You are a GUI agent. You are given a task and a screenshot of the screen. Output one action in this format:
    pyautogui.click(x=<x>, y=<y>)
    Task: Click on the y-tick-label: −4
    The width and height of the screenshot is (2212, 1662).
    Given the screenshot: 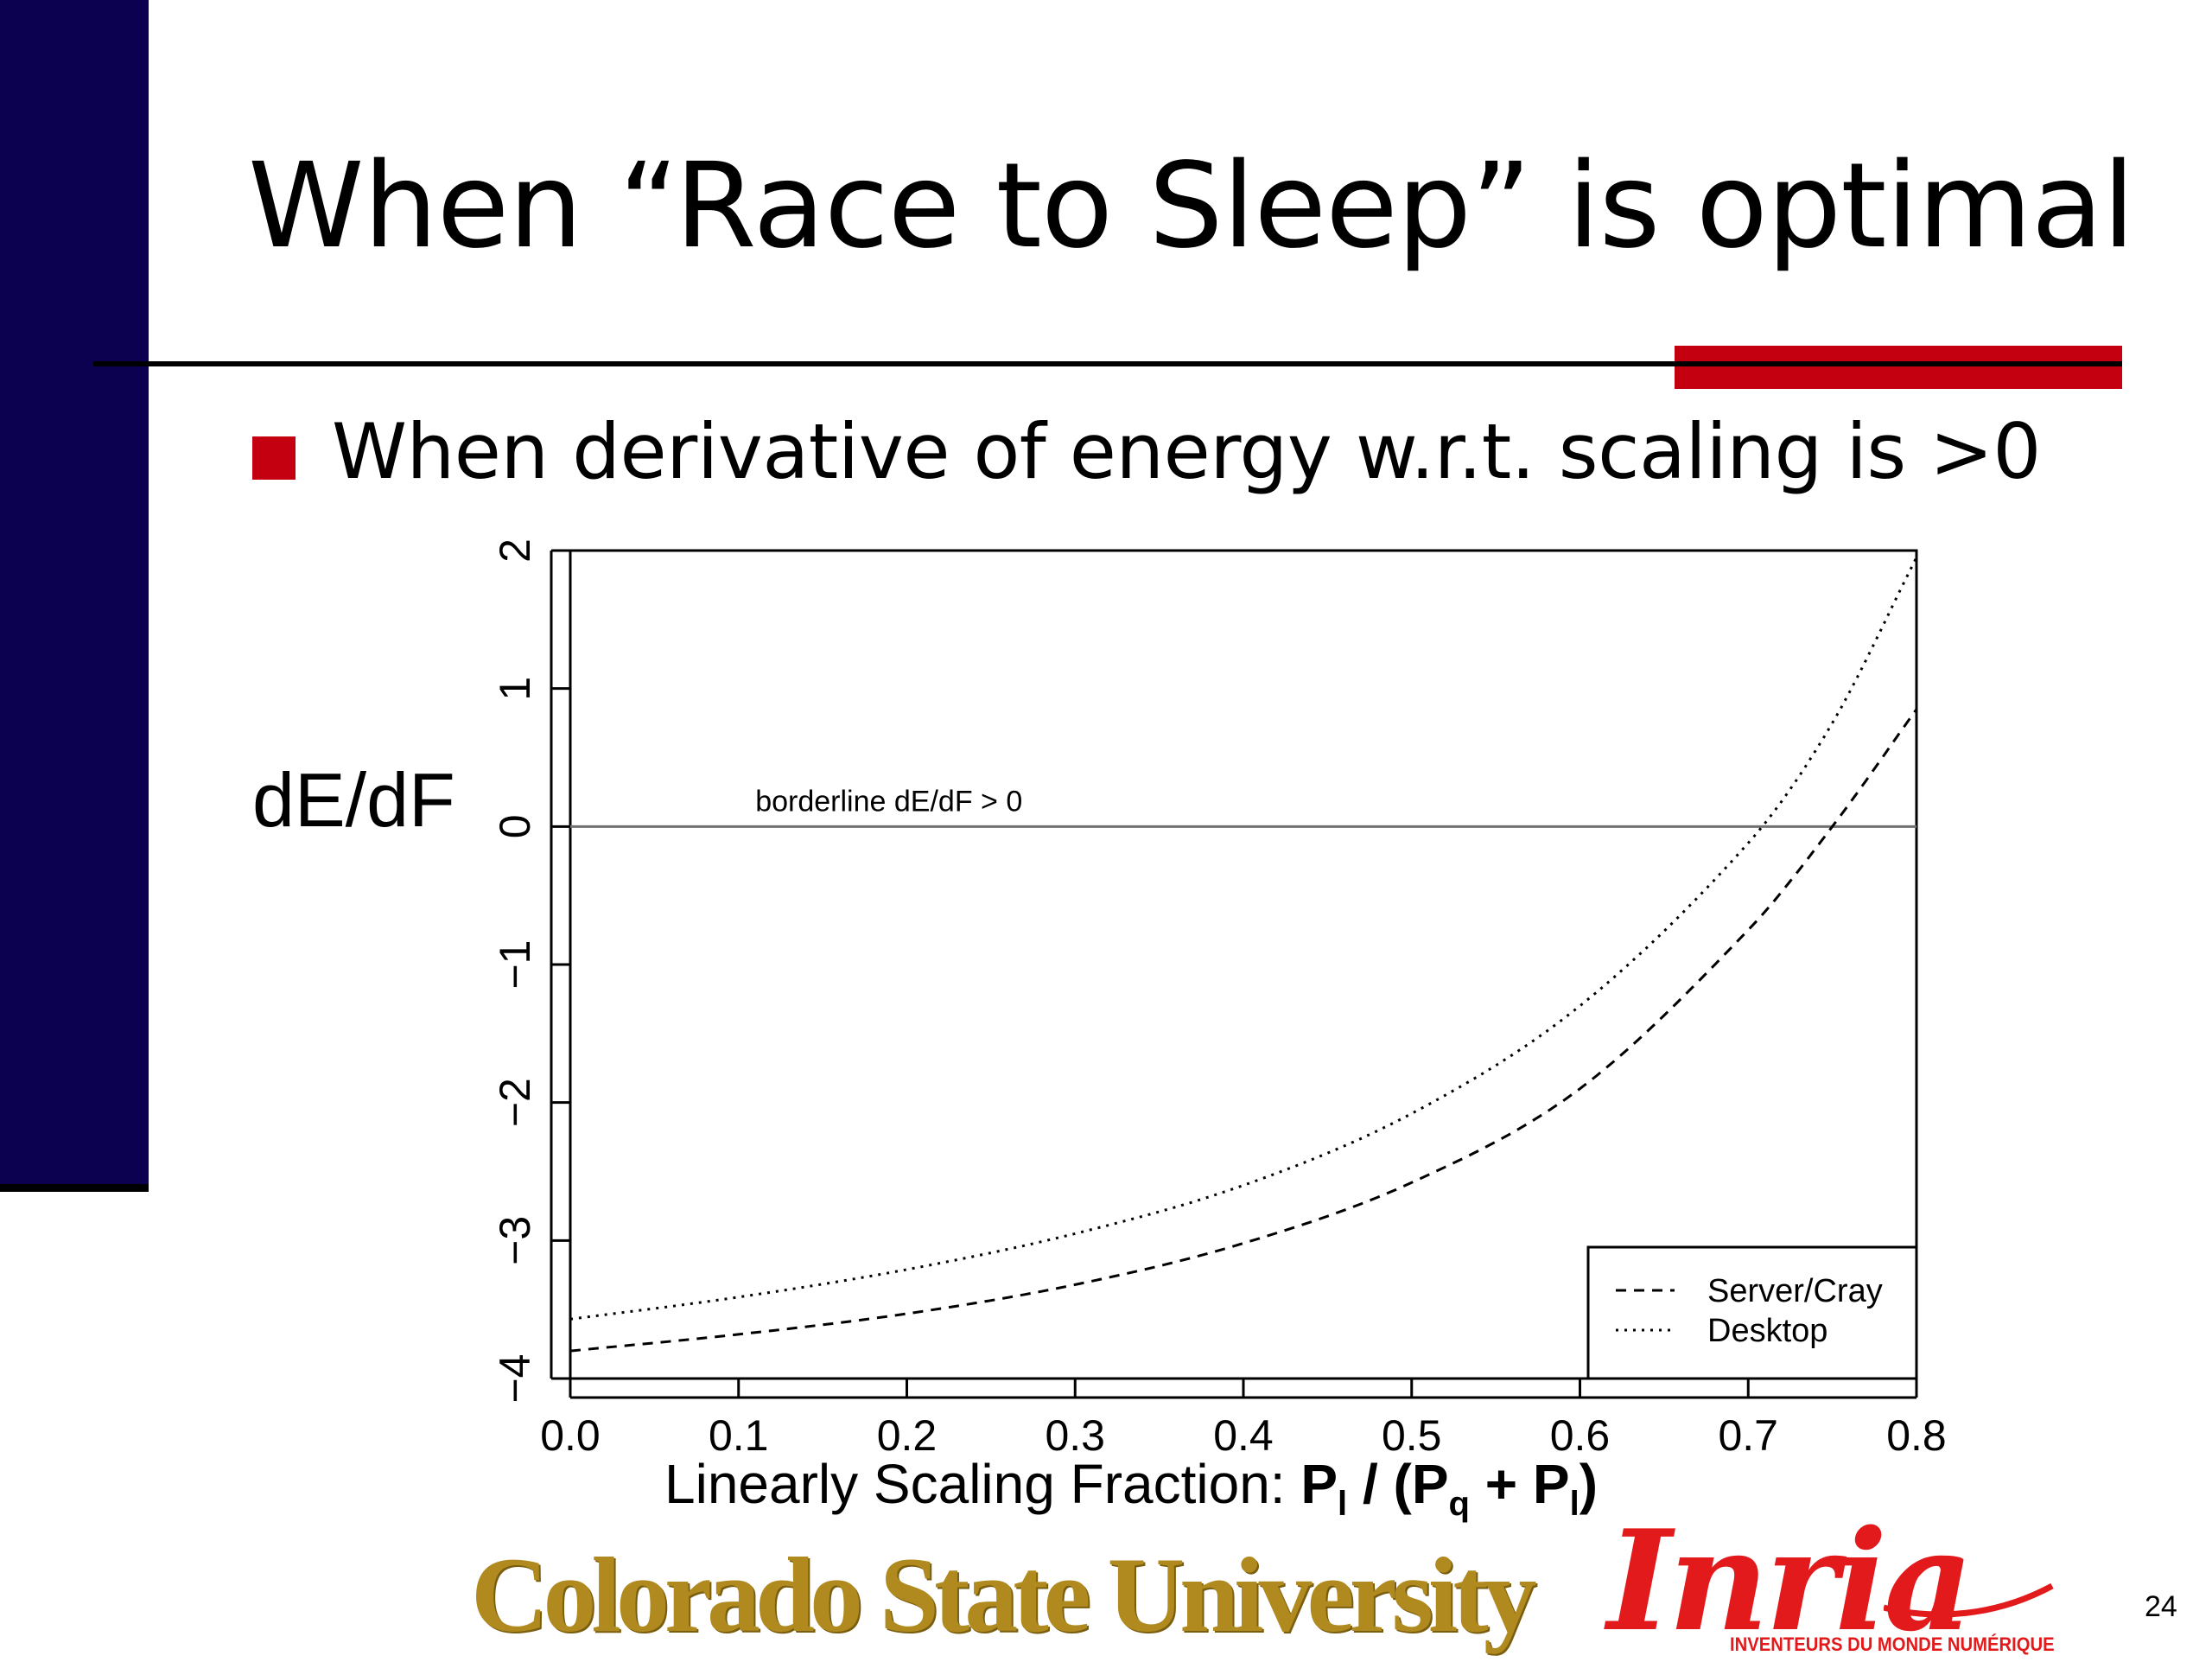 What is the action you would take?
    pyautogui.click(x=515, y=1378)
    